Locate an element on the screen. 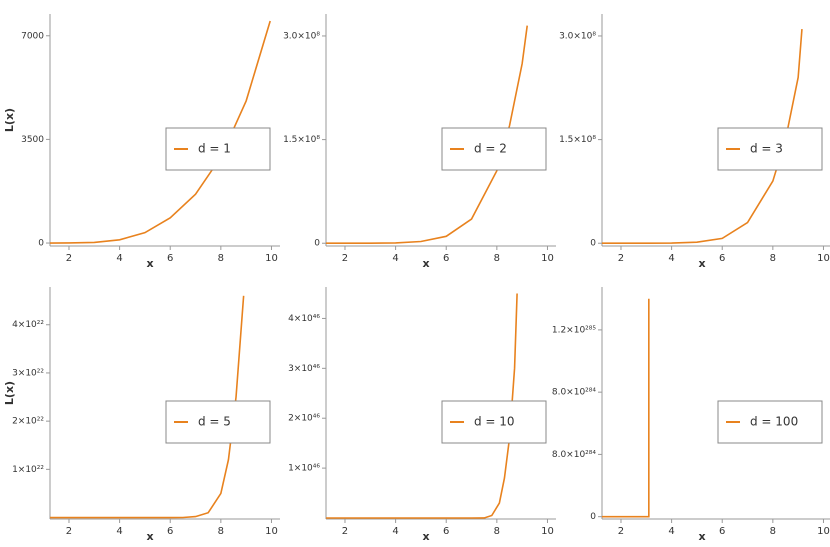 The height and width of the screenshot is (547, 830). y-tick-label: 1×10²² is located at coordinates (28, 470).